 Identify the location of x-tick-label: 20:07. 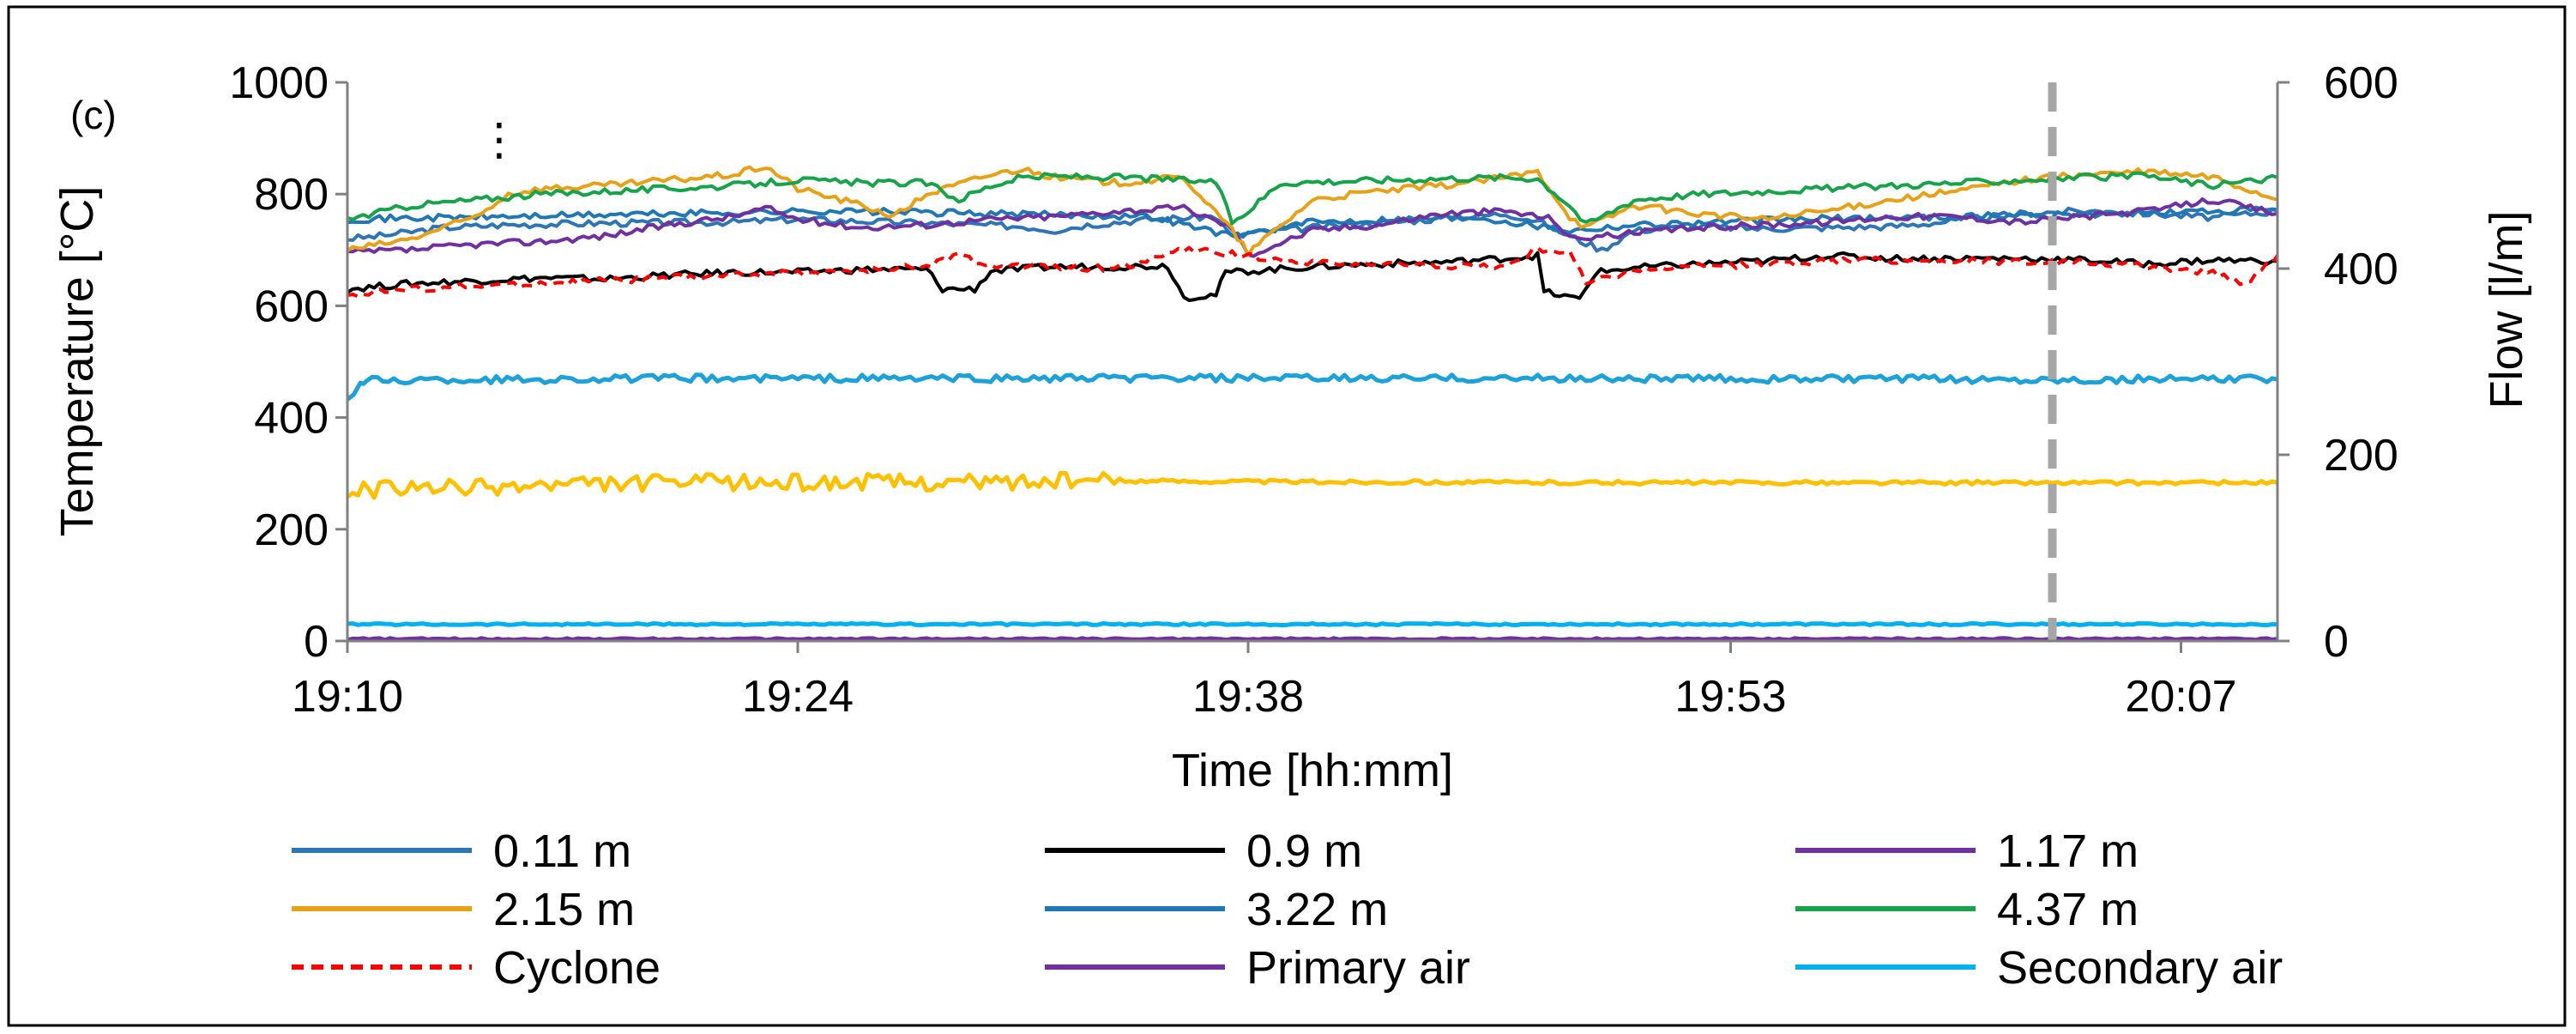
(2180, 697).